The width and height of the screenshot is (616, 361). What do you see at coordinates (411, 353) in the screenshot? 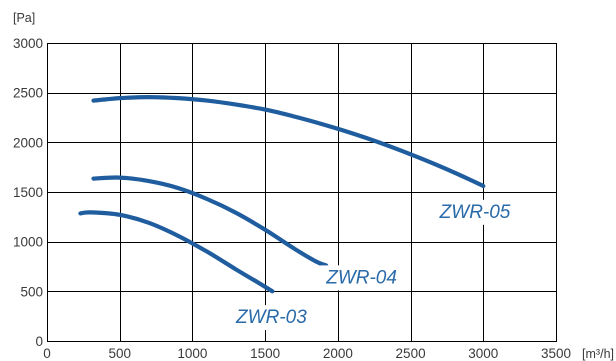
I see `x-tick-label-5: 2500` at bounding box center [411, 353].